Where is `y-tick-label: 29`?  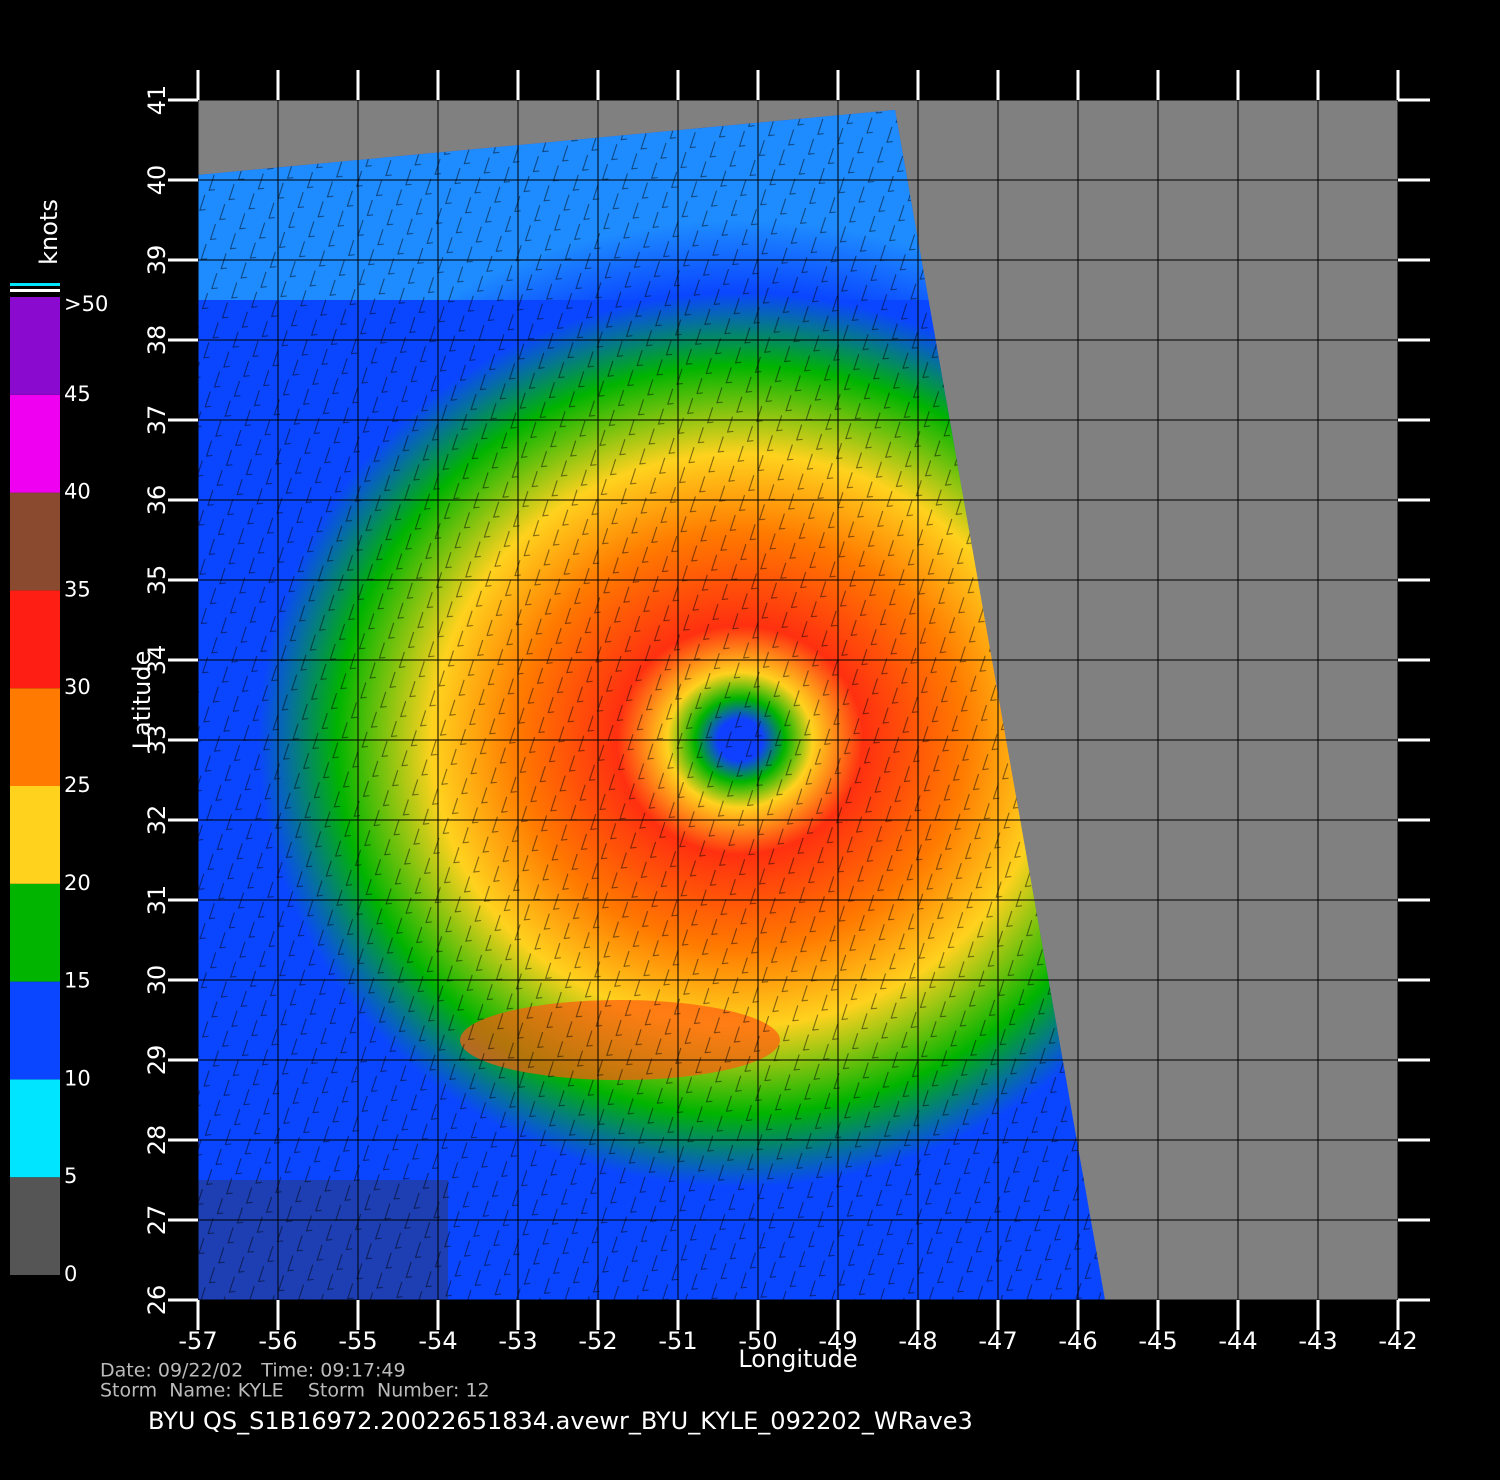
y-tick-label: 29 is located at coordinates (157, 1060).